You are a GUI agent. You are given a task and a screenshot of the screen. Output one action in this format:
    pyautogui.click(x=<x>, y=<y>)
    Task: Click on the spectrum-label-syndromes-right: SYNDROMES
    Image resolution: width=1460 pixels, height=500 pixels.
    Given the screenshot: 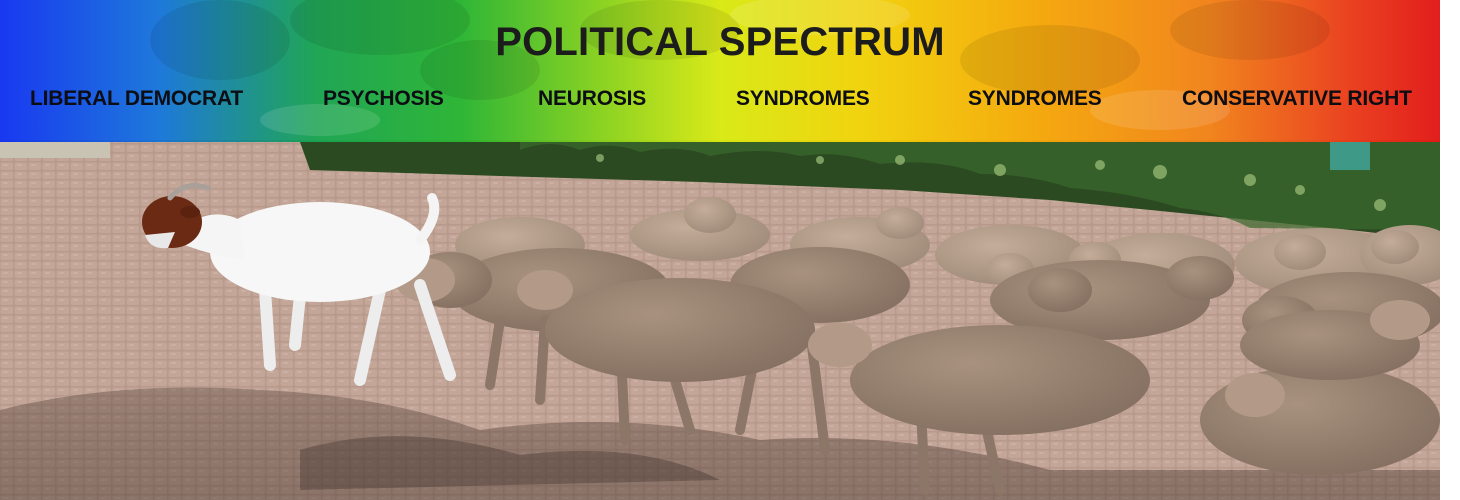 What is the action you would take?
    pyautogui.click(x=1035, y=98)
    